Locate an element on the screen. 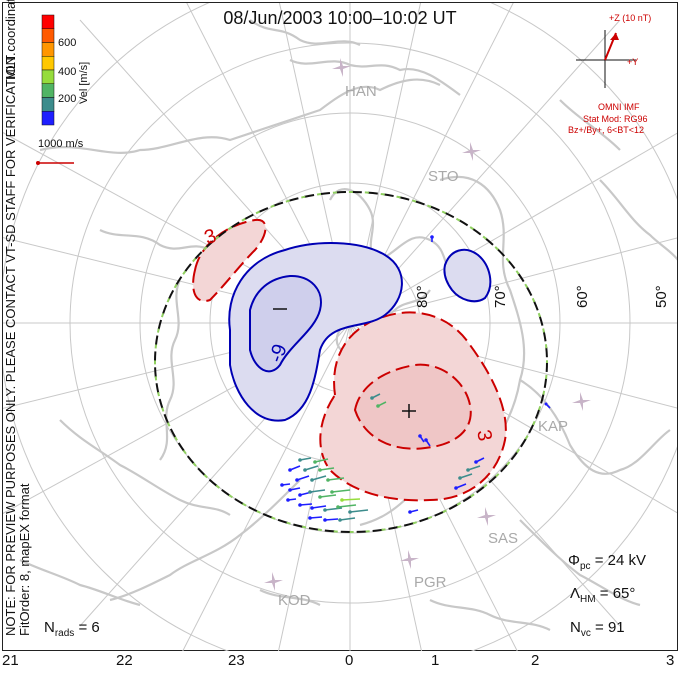  colorbar-tick-400: 400 is located at coordinates (67, 72).